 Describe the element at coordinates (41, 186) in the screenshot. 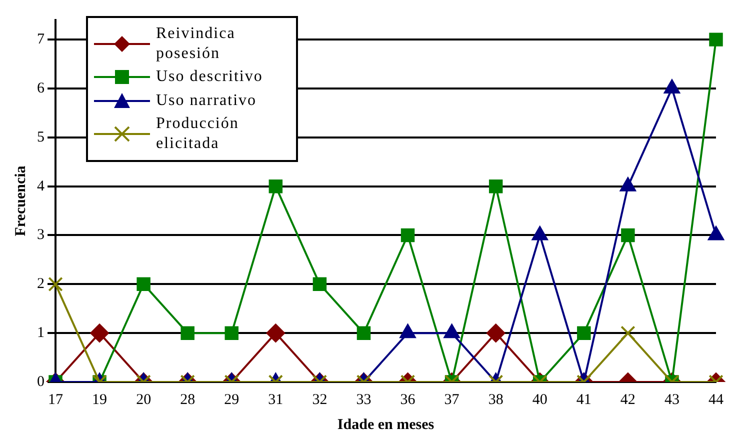

I see `y-tick-label: 4` at that location.